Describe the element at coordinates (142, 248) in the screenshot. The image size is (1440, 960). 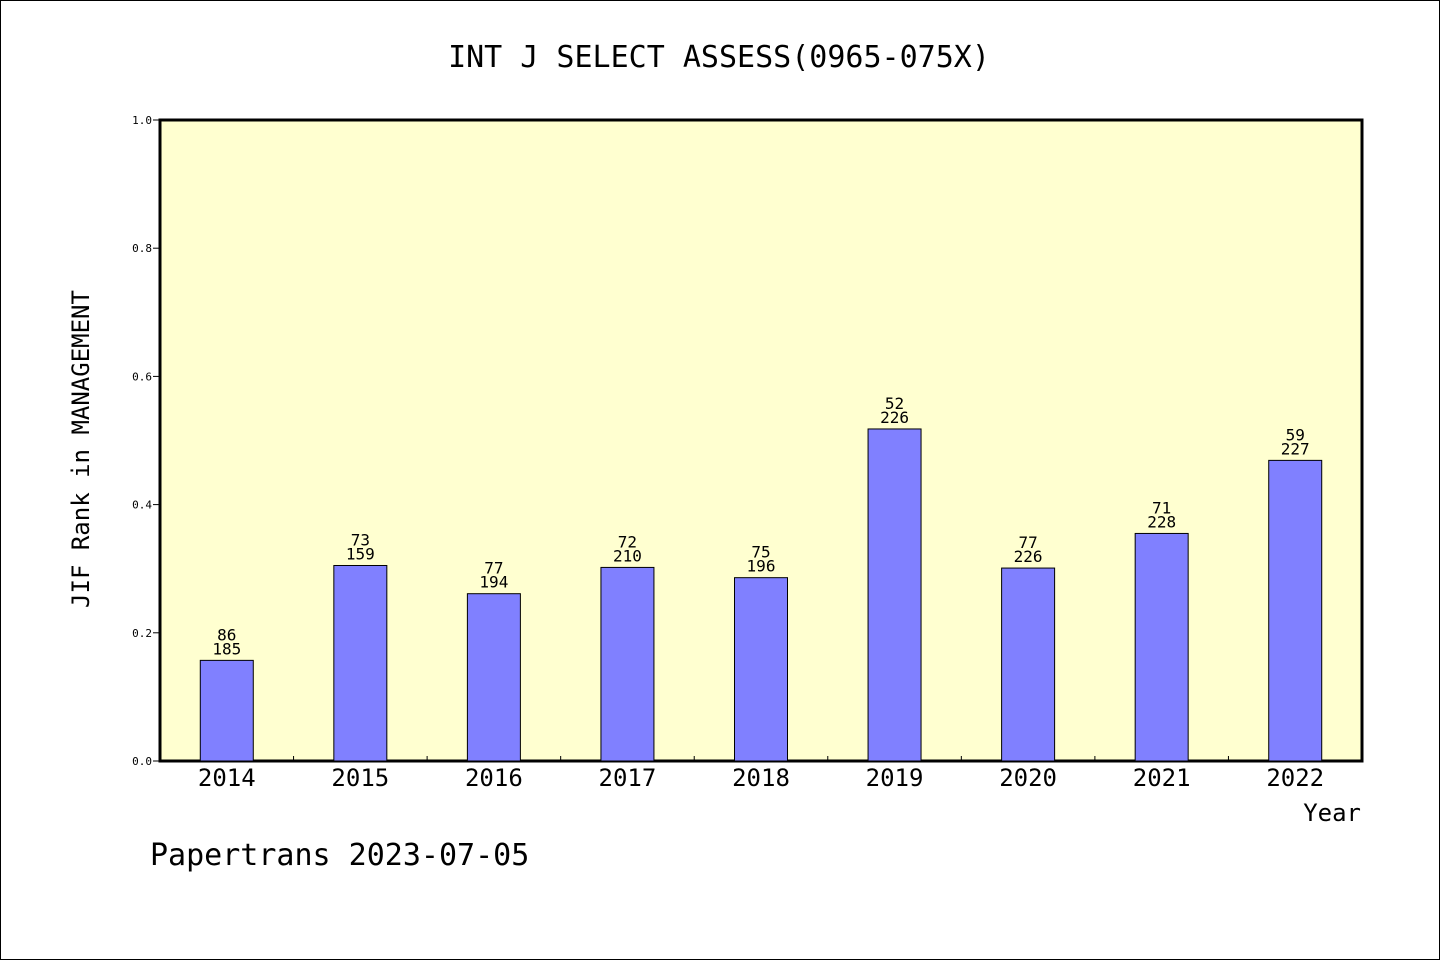
I see `y-tick-label: 0.8` at that location.